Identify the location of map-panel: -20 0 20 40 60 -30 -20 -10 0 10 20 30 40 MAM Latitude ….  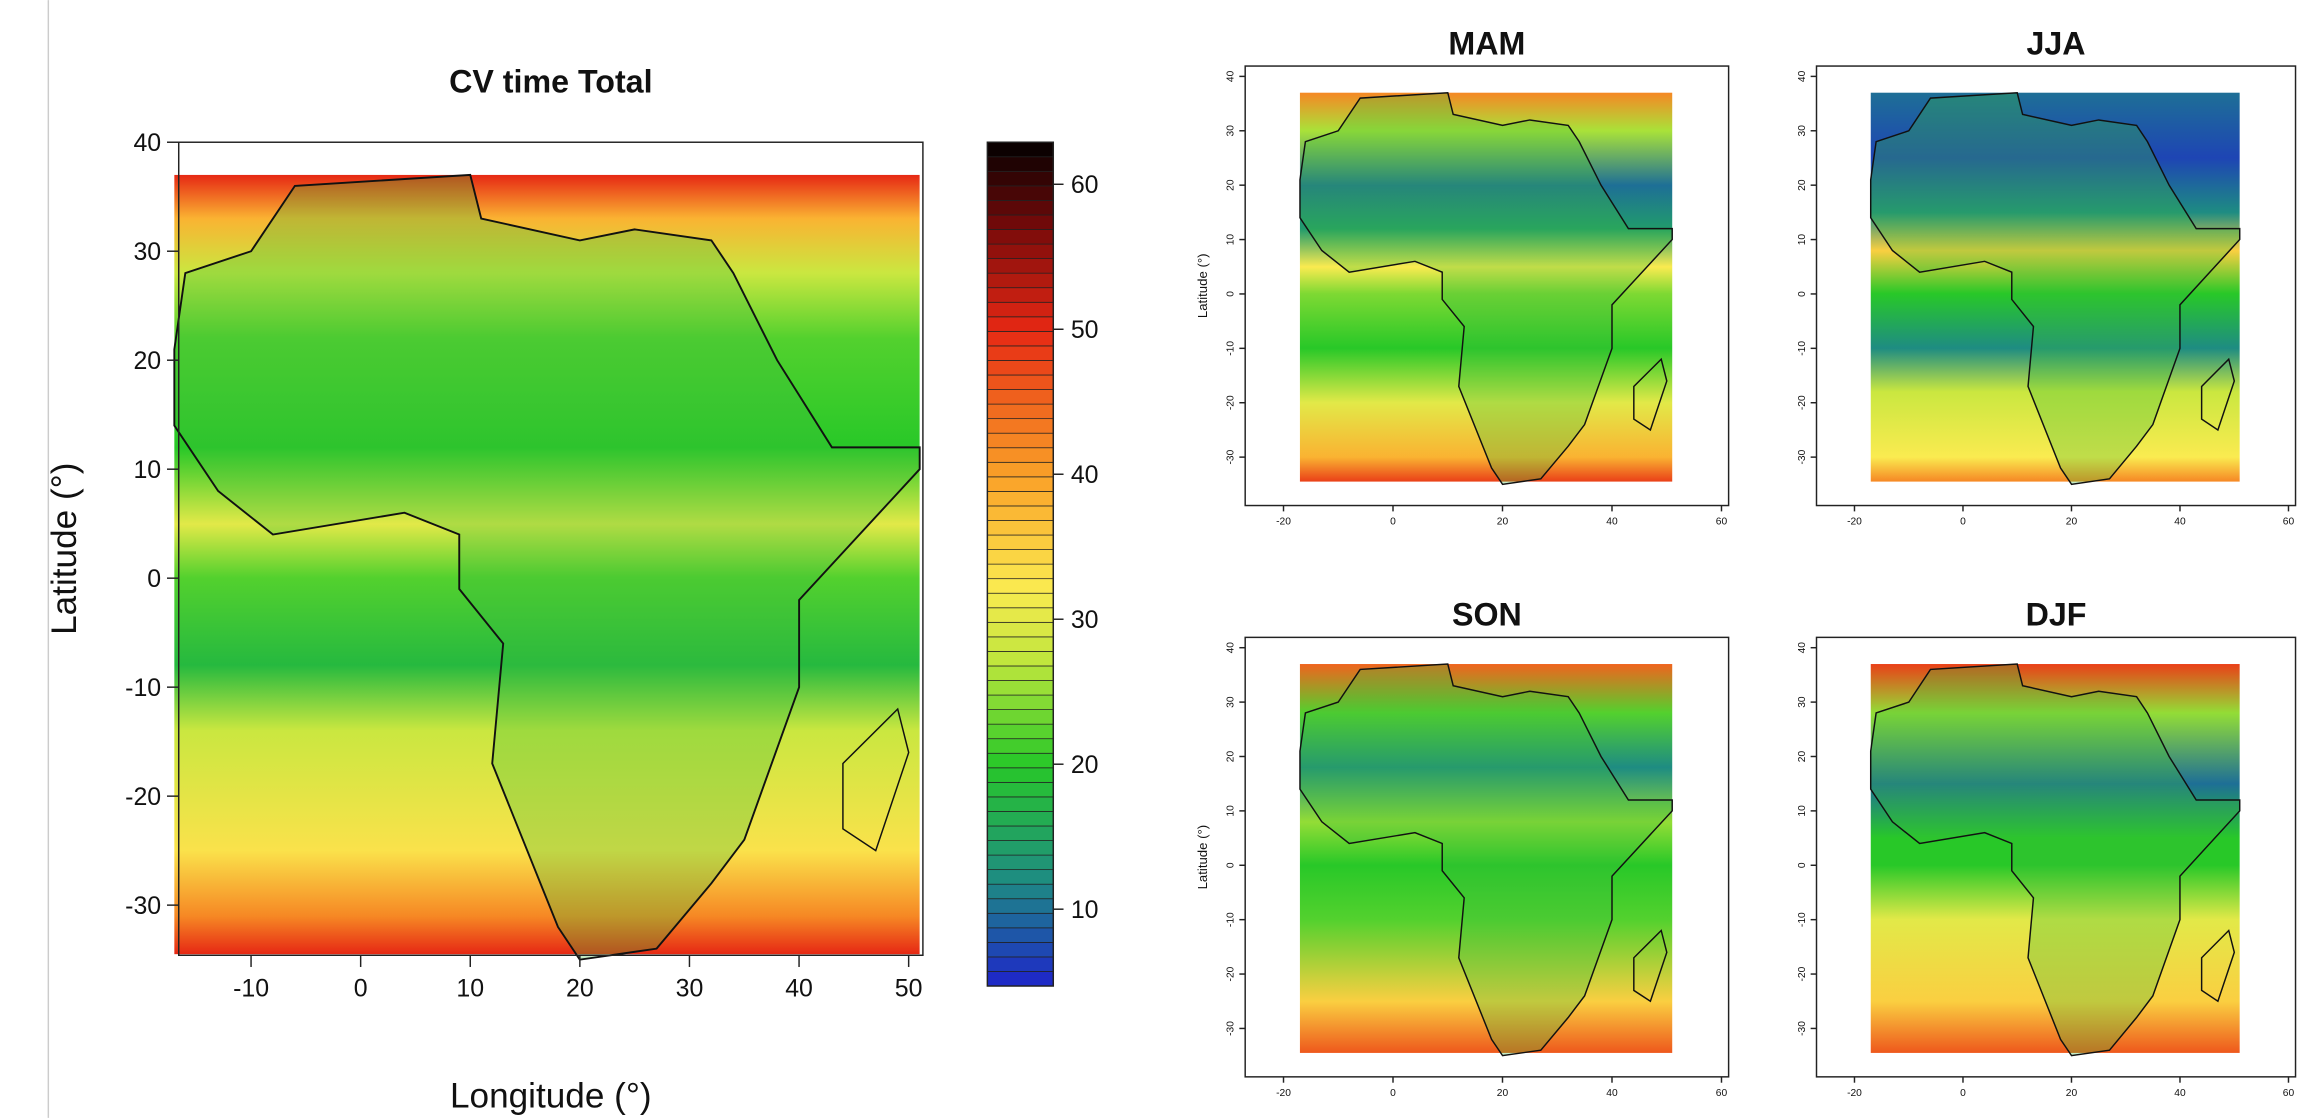
(1462, 276).